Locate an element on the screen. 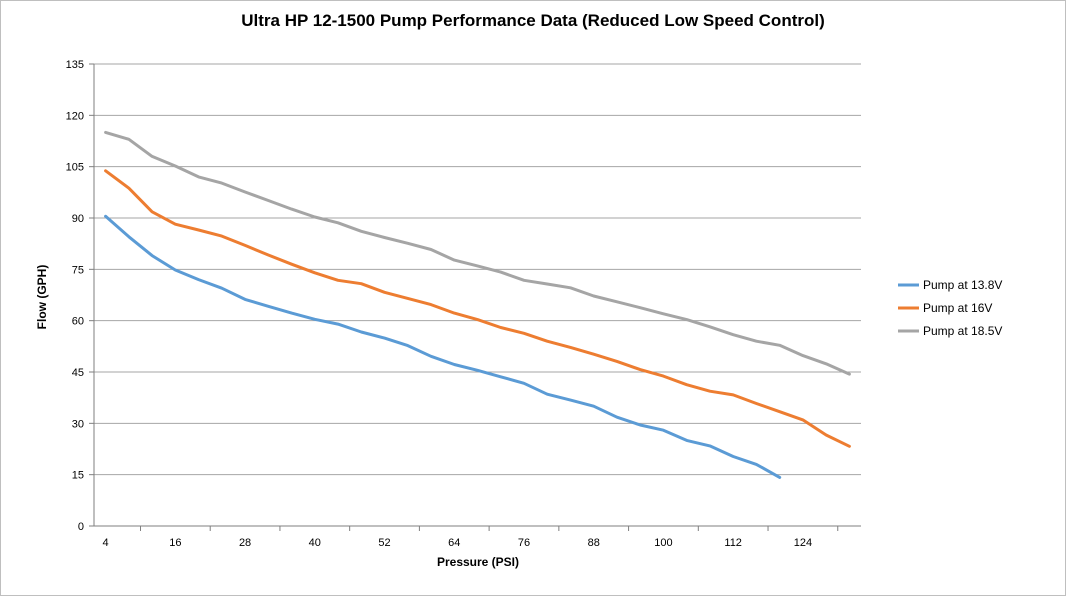 The image size is (1066, 596). y-tick-label: 0 is located at coordinates (81, 527).